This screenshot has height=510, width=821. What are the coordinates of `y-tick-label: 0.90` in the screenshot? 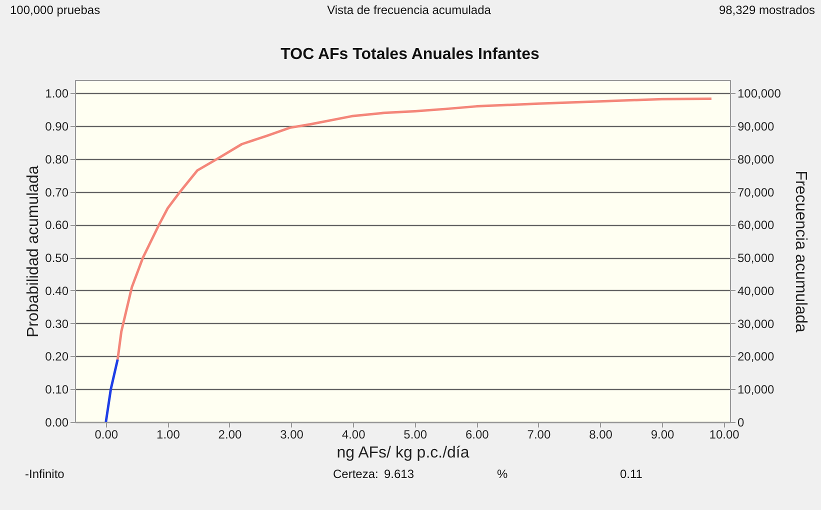 It's located at (57, 127).